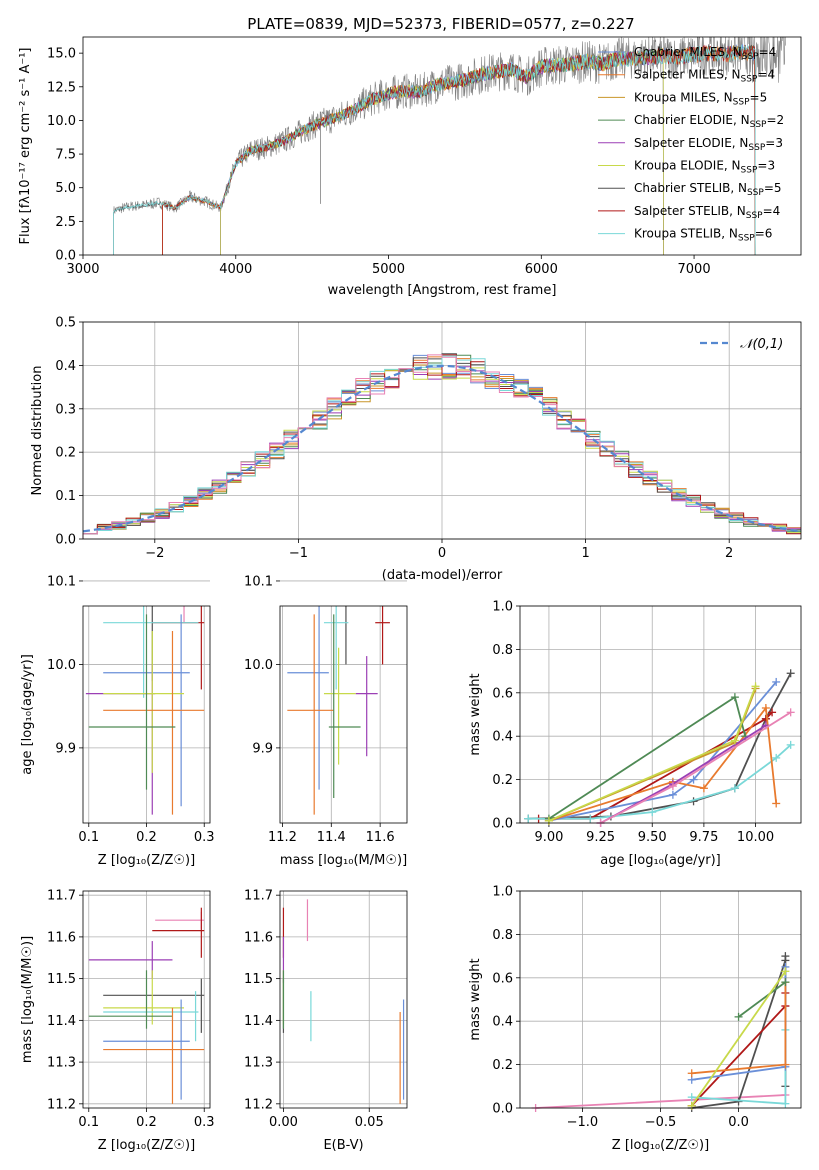  Describe the element at coordinates (434, 149) in the screenshot. I see `model-spectrum-kroupa-stelib` at that location.